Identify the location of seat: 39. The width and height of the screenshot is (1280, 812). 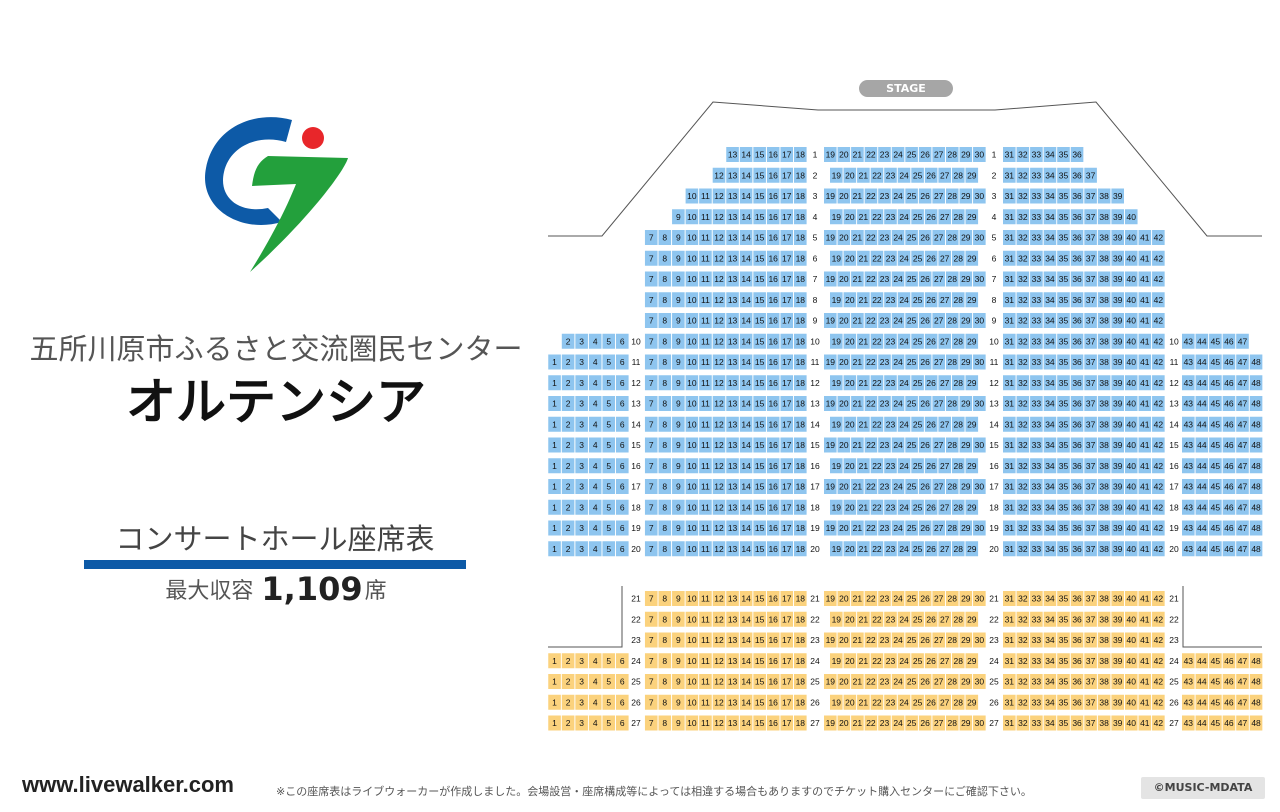
(1117, 507).